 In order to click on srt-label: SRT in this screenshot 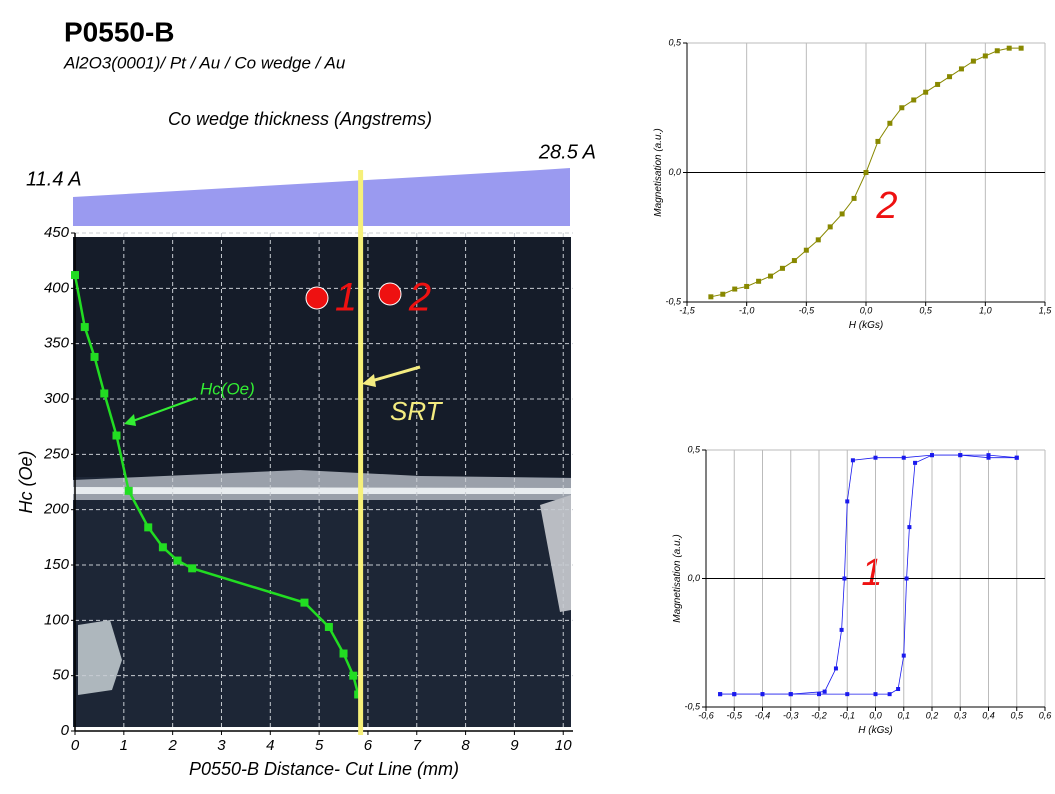, I will do `click(417, 411)`.